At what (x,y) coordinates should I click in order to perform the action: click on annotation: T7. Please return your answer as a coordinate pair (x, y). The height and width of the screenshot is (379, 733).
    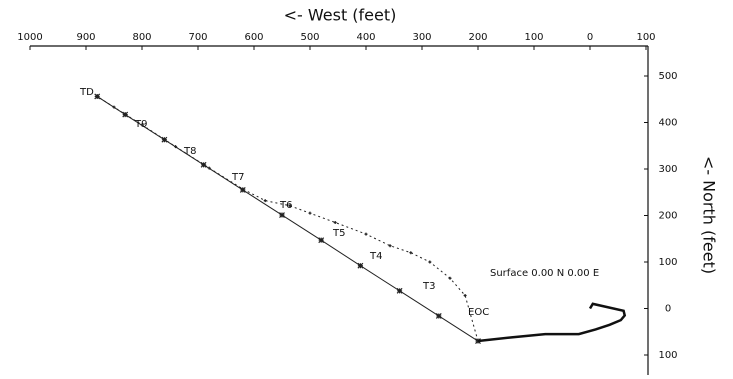
    Looking at the image, I should click on (237, 177).